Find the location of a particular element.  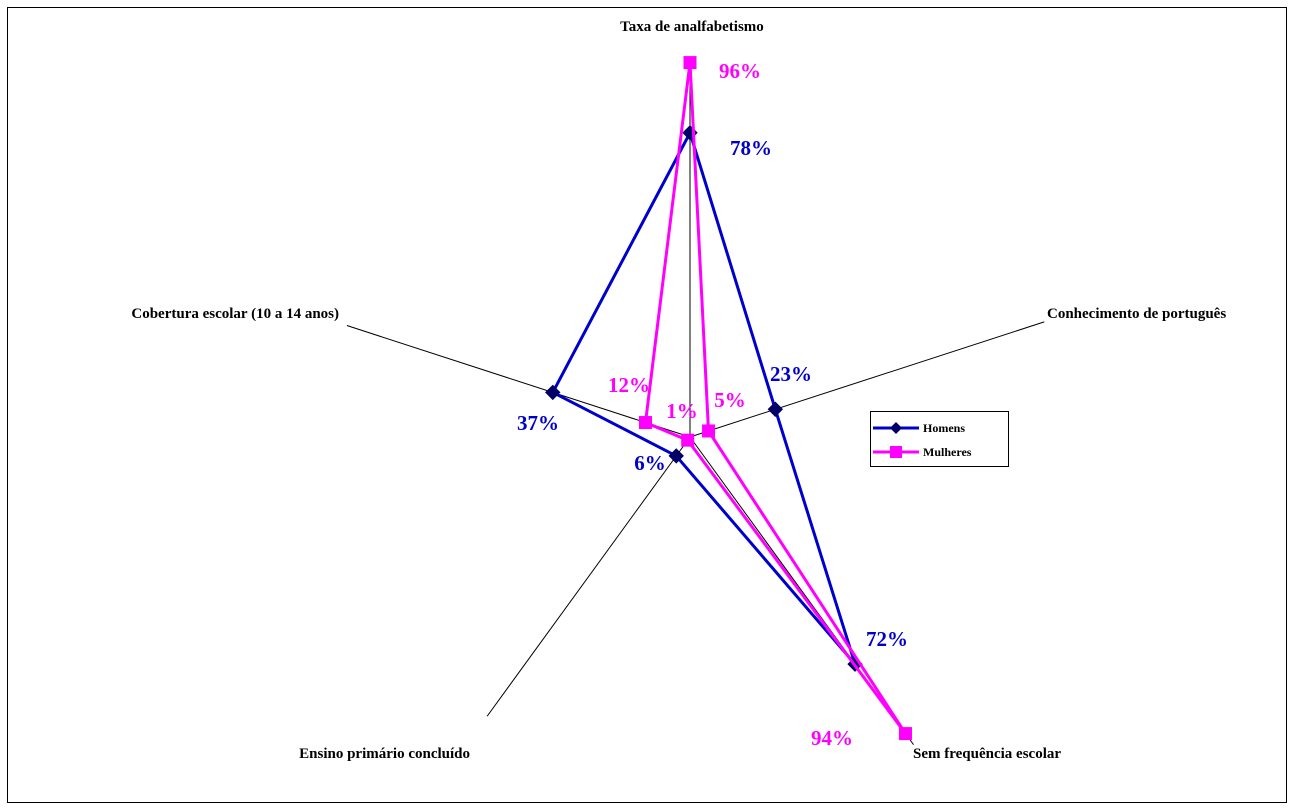

marker-mulheres-taxa-de-analfabetismo is located at coordinates (690, 63).